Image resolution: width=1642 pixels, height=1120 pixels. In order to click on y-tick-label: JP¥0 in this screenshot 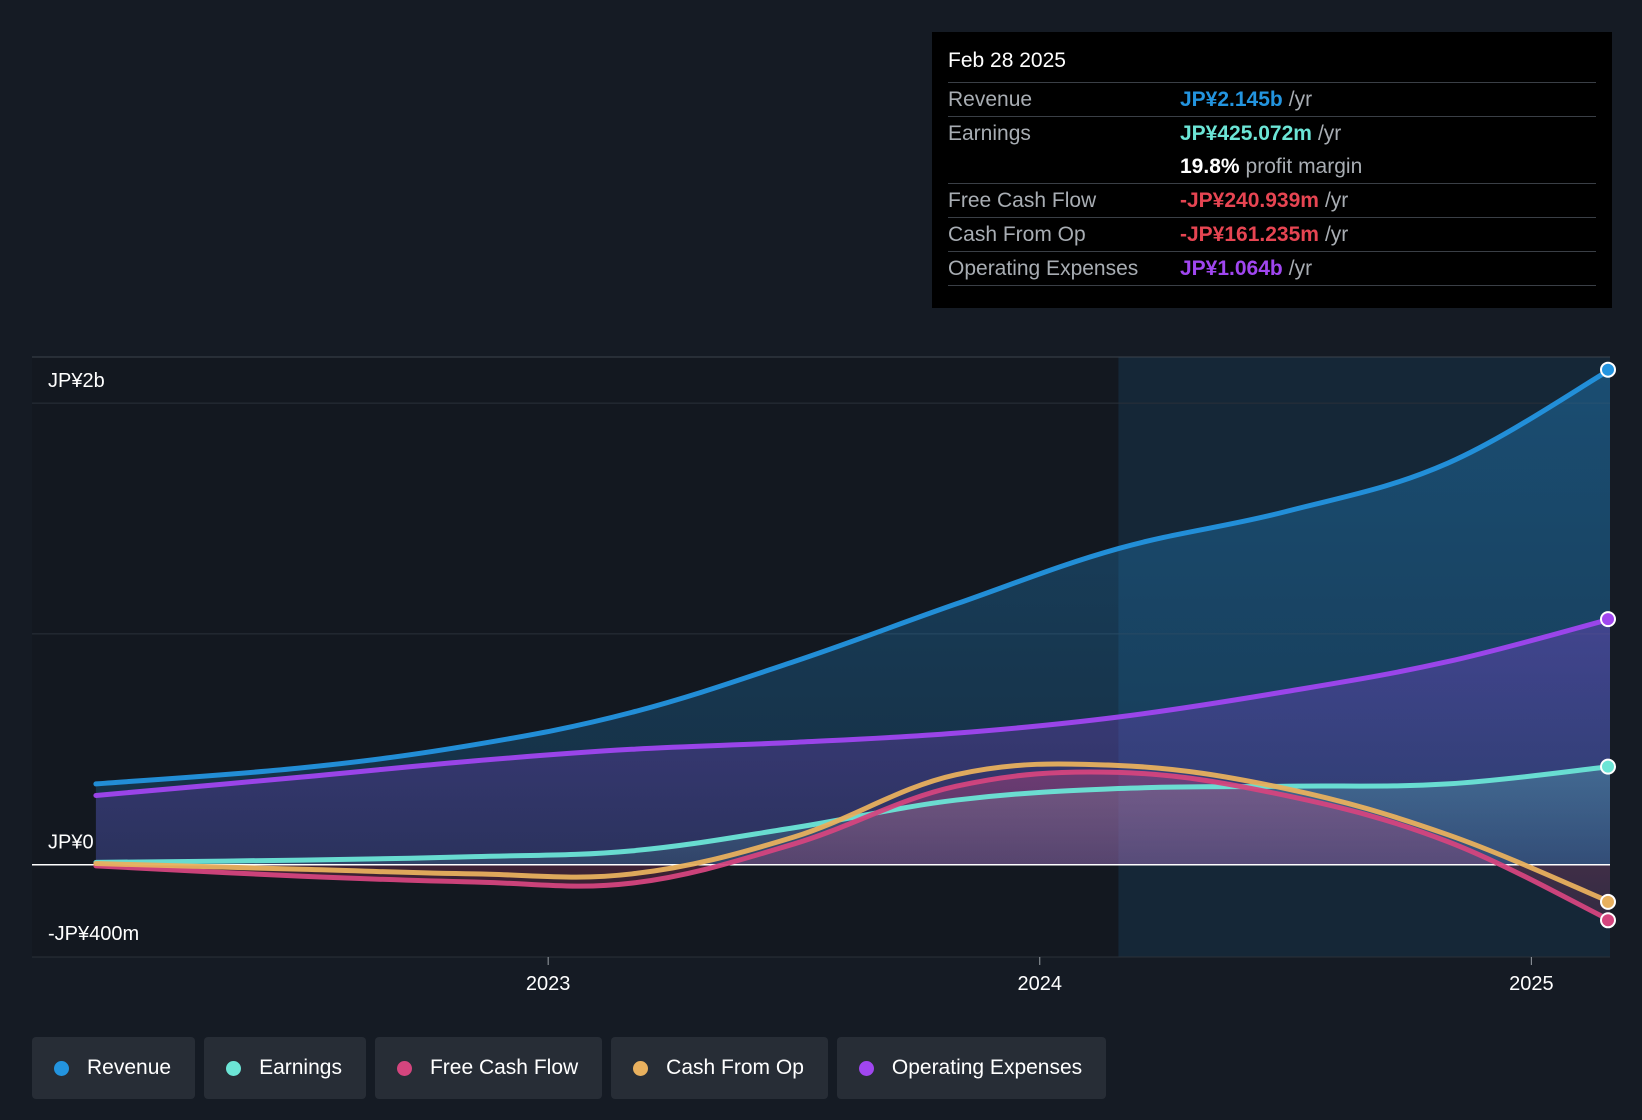, I will do `click(71, 843)`.